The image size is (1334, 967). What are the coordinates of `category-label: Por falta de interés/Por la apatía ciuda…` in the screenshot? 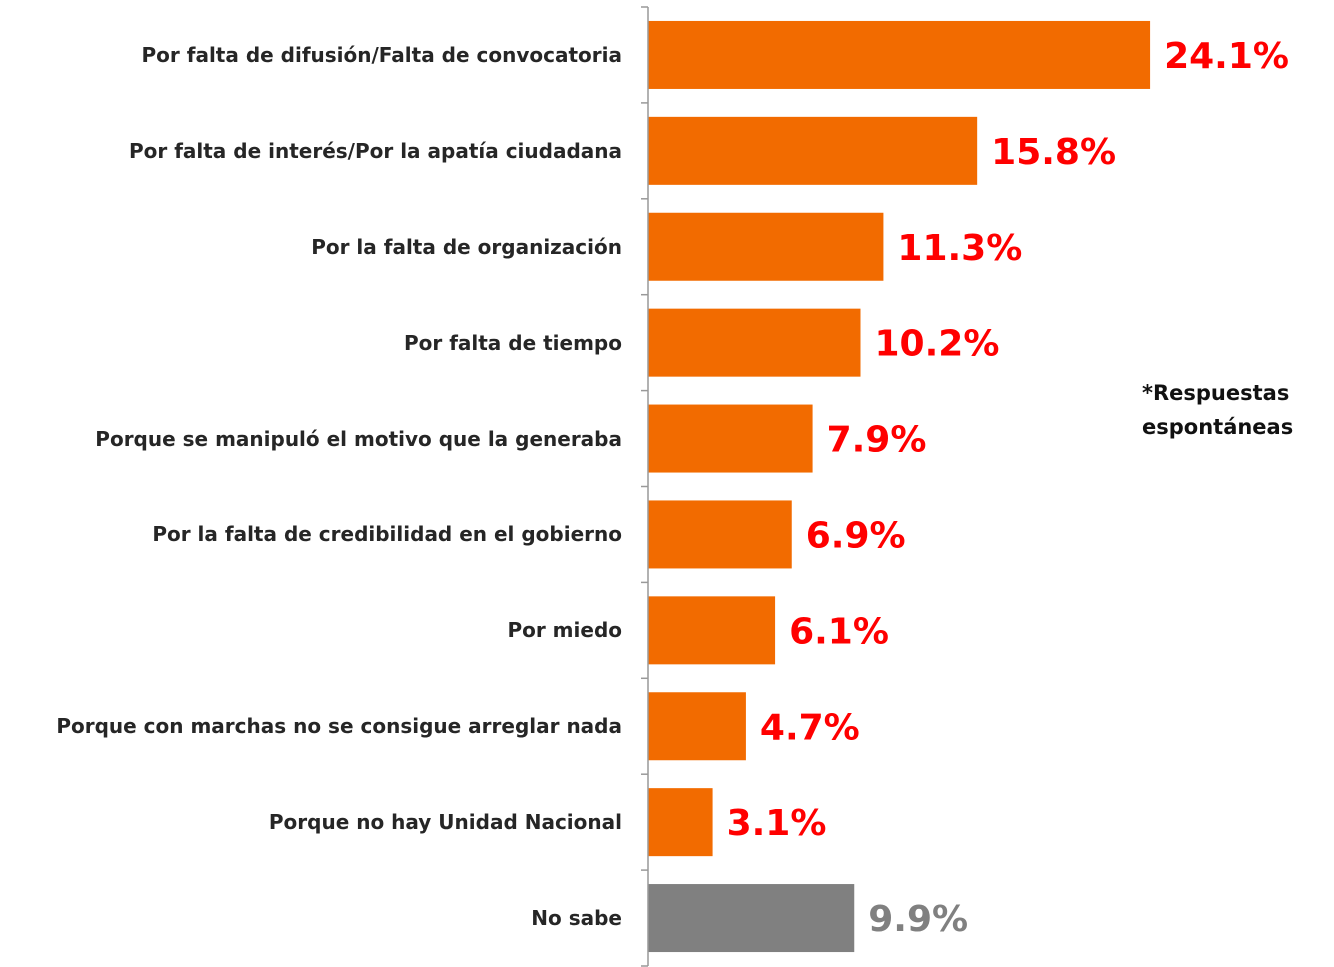 It's located at (375, 150).